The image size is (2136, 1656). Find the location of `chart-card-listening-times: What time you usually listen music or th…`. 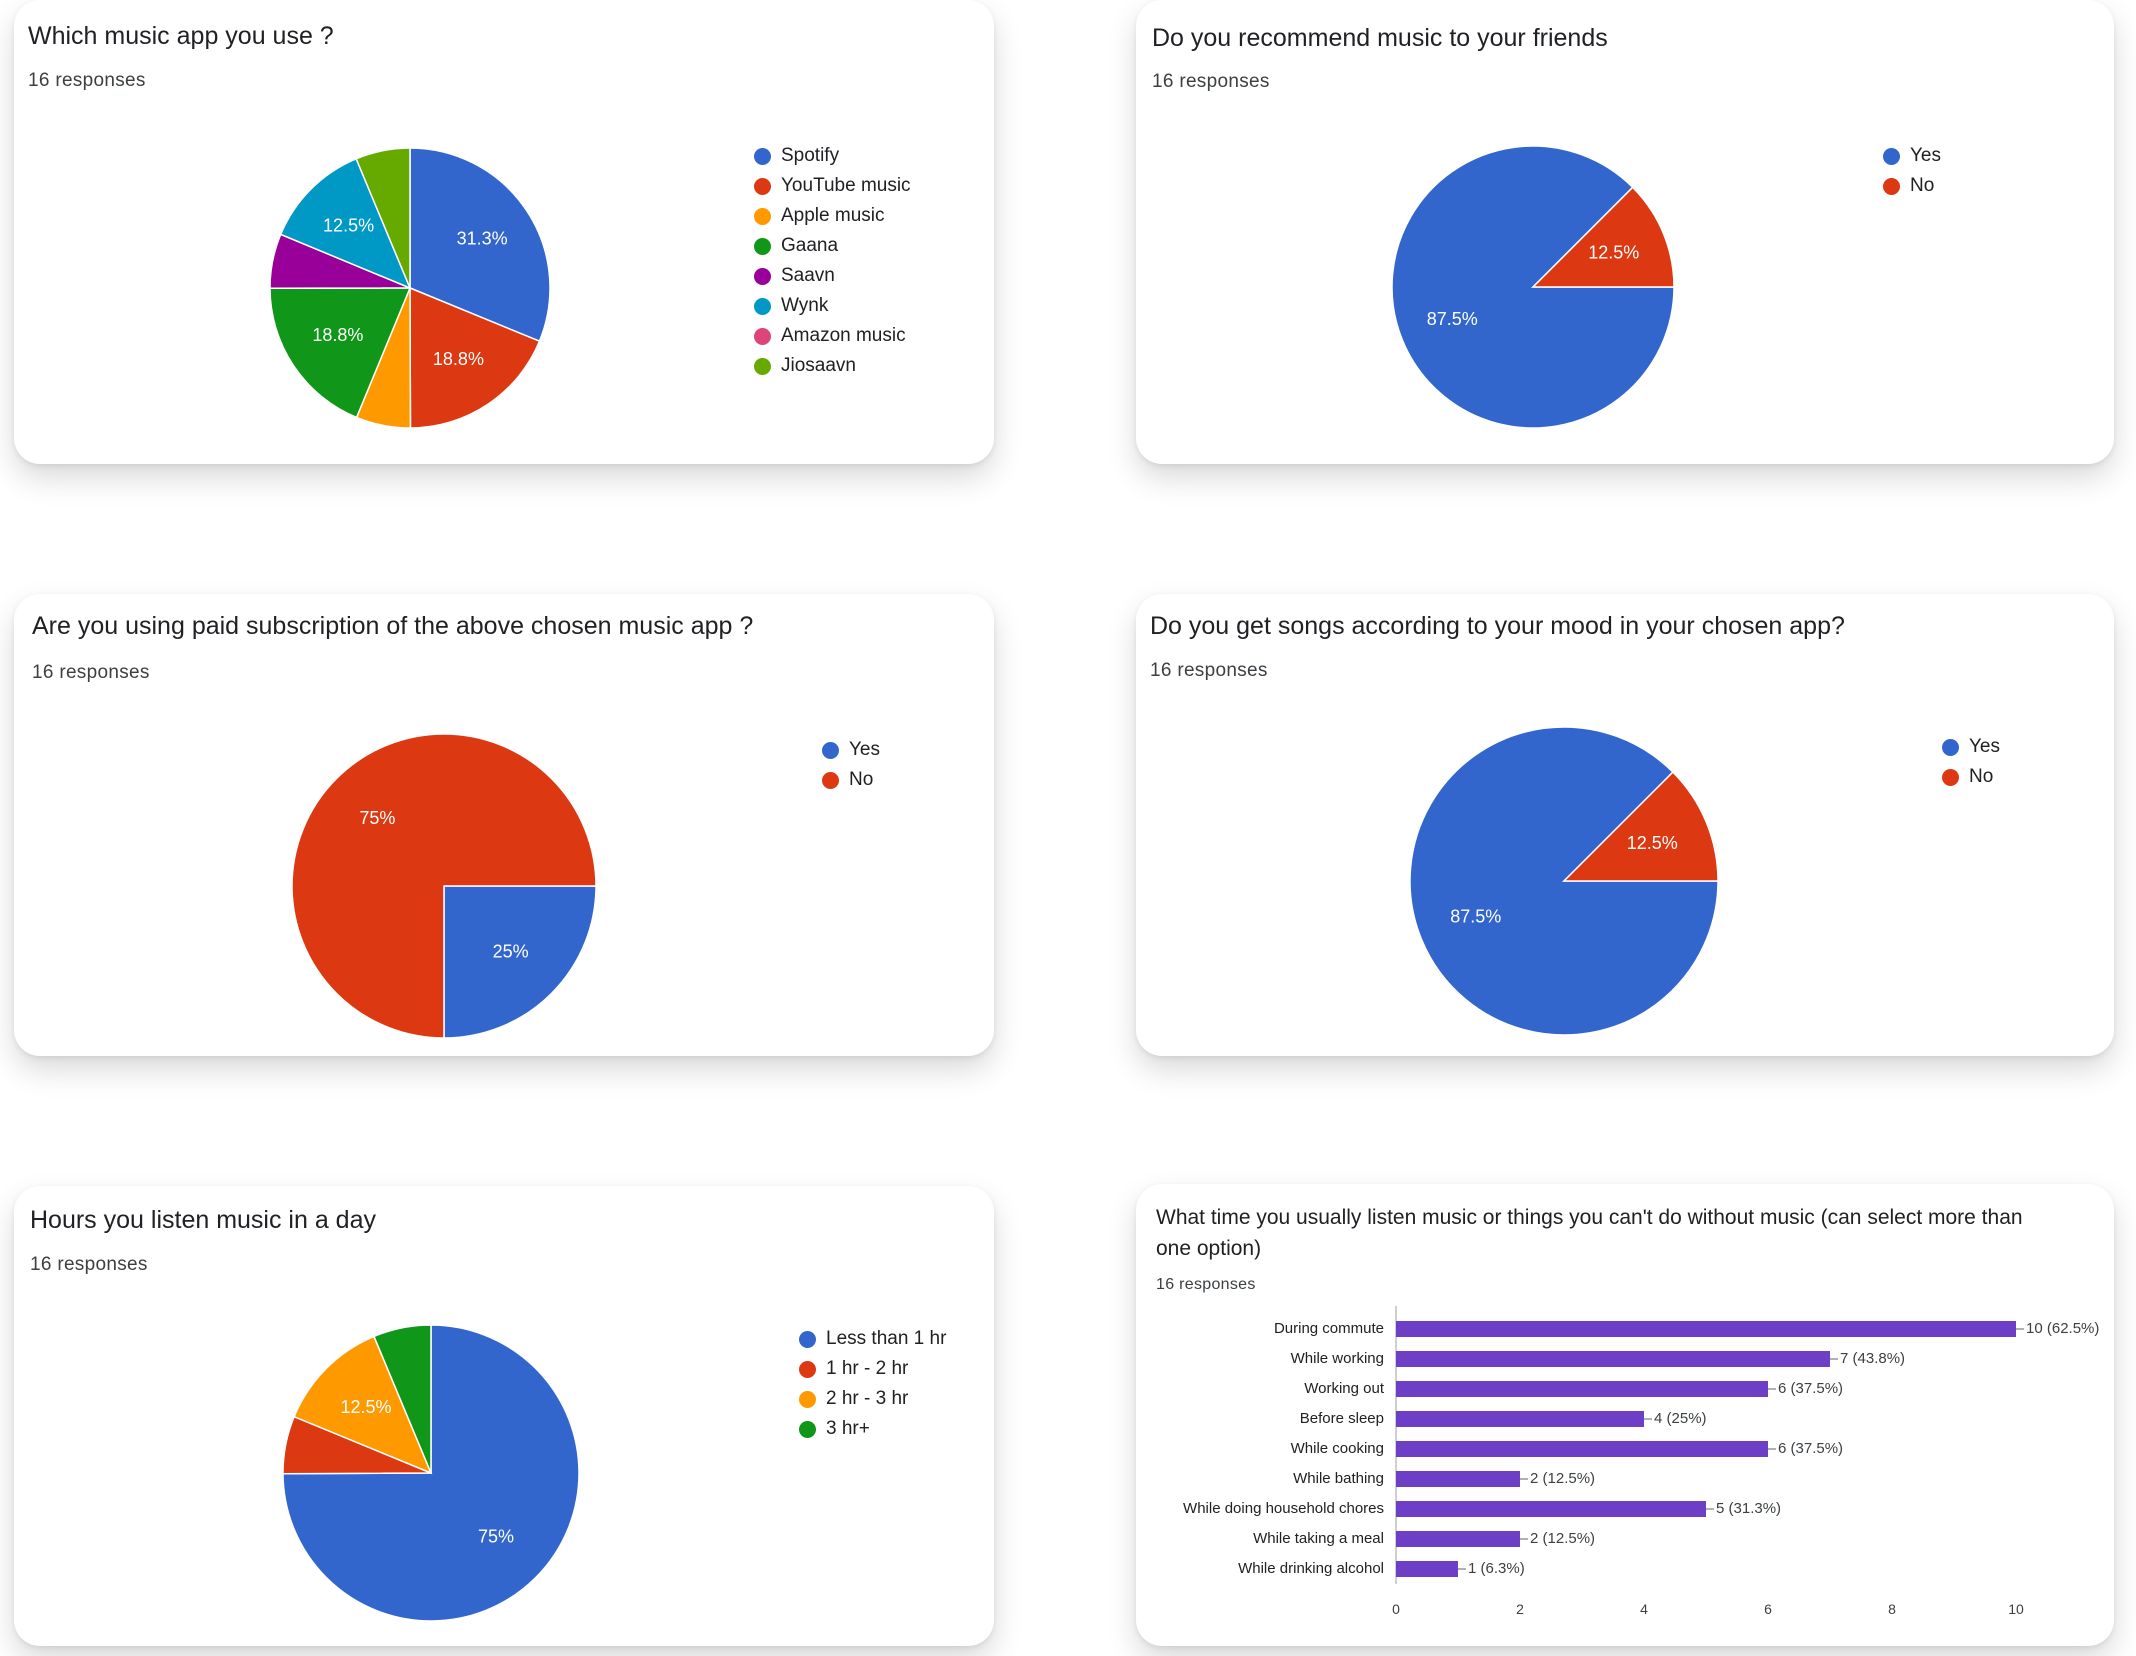

chart-card-listening-times: What time you usually listen music or th… is located at coordinates (1625, 1415).